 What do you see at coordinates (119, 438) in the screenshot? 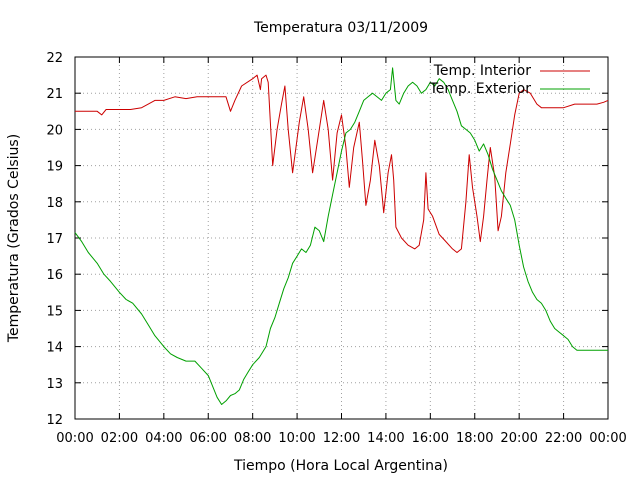
I see `x-tick-label: 02:00` at bounding box center [119, 438].